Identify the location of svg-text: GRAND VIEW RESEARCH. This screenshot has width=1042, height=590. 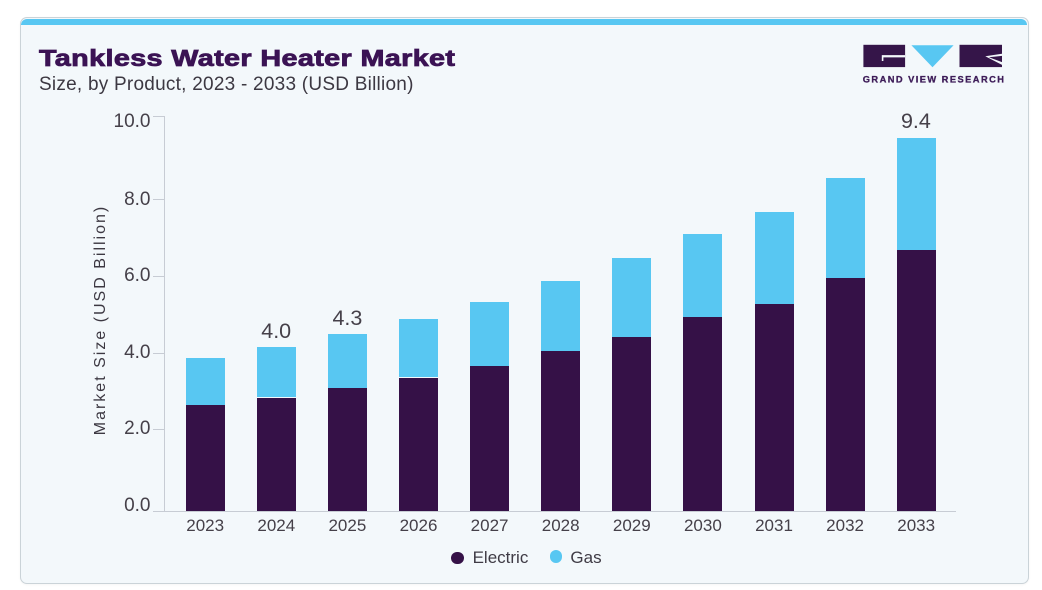
(934, 79).